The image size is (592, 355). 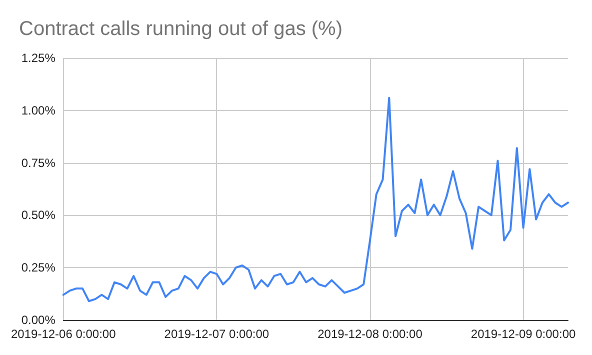 I want to click on y-tick-label: 0.75%, so click(x=38, y=163).